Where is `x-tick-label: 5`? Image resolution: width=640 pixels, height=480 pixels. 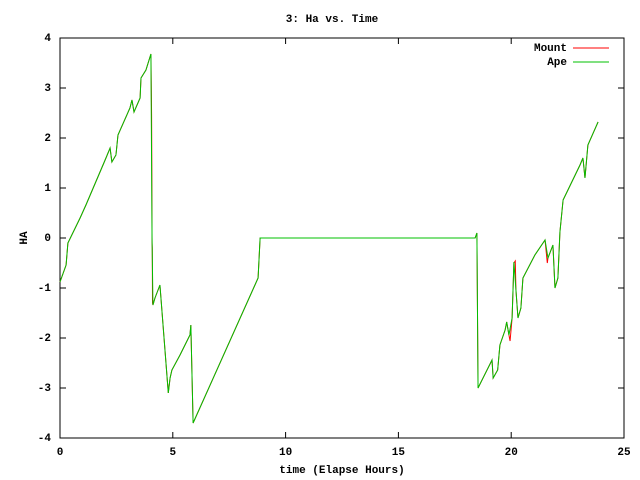 x-tick-label: 5 is located at coordinates (172, 453).